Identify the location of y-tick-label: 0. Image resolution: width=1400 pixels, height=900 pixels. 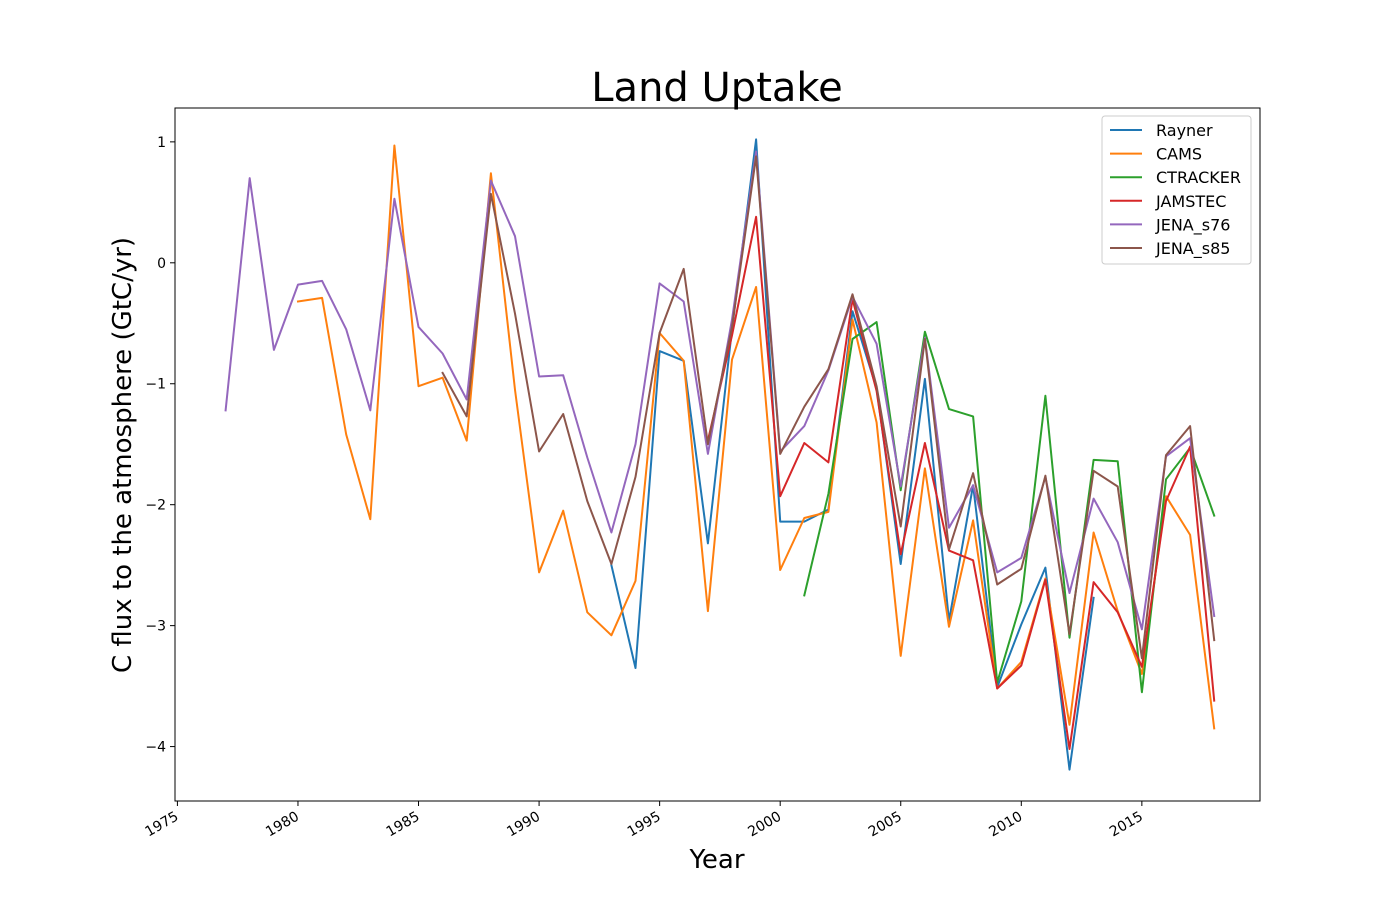
(161, 264).